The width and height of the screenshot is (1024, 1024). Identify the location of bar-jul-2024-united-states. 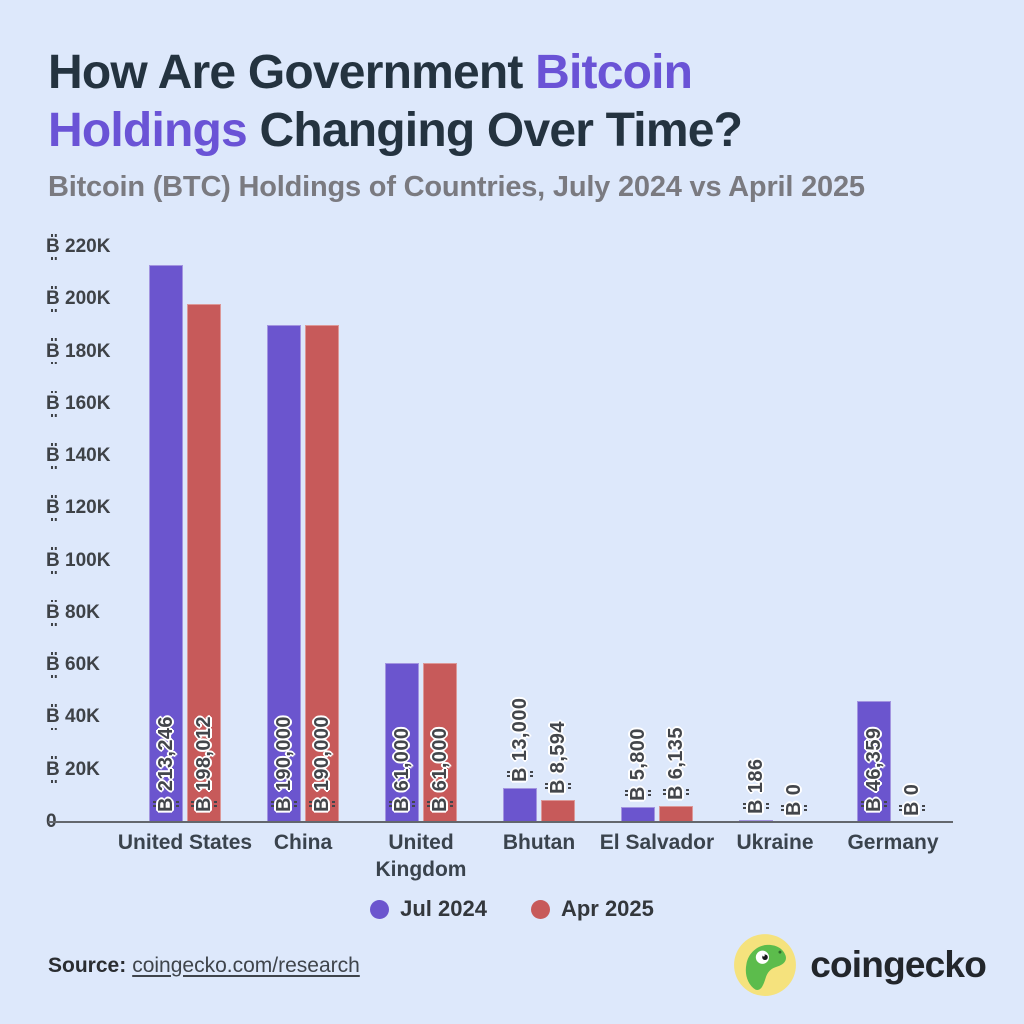
(166, 543).